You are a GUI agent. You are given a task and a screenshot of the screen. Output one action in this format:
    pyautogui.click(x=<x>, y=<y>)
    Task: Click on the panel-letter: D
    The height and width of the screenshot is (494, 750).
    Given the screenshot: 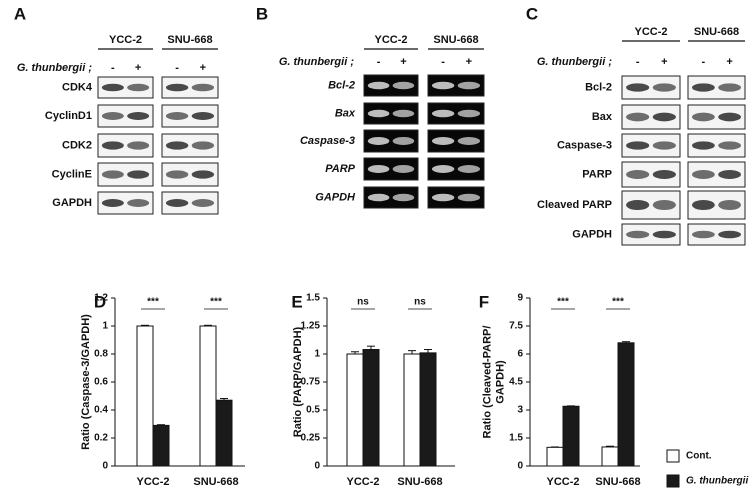 What is the action you would take?
    pyautogui.click(x=100, y=301)
    